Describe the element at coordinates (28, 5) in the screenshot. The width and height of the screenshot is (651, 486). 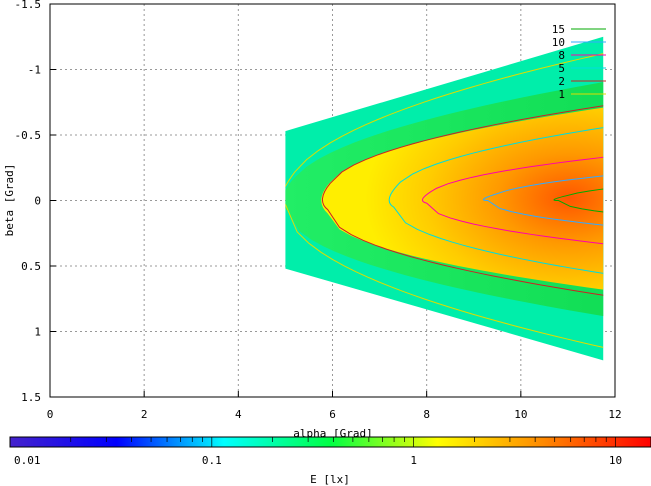
I see `y-tick-label: -1.5` at that location.